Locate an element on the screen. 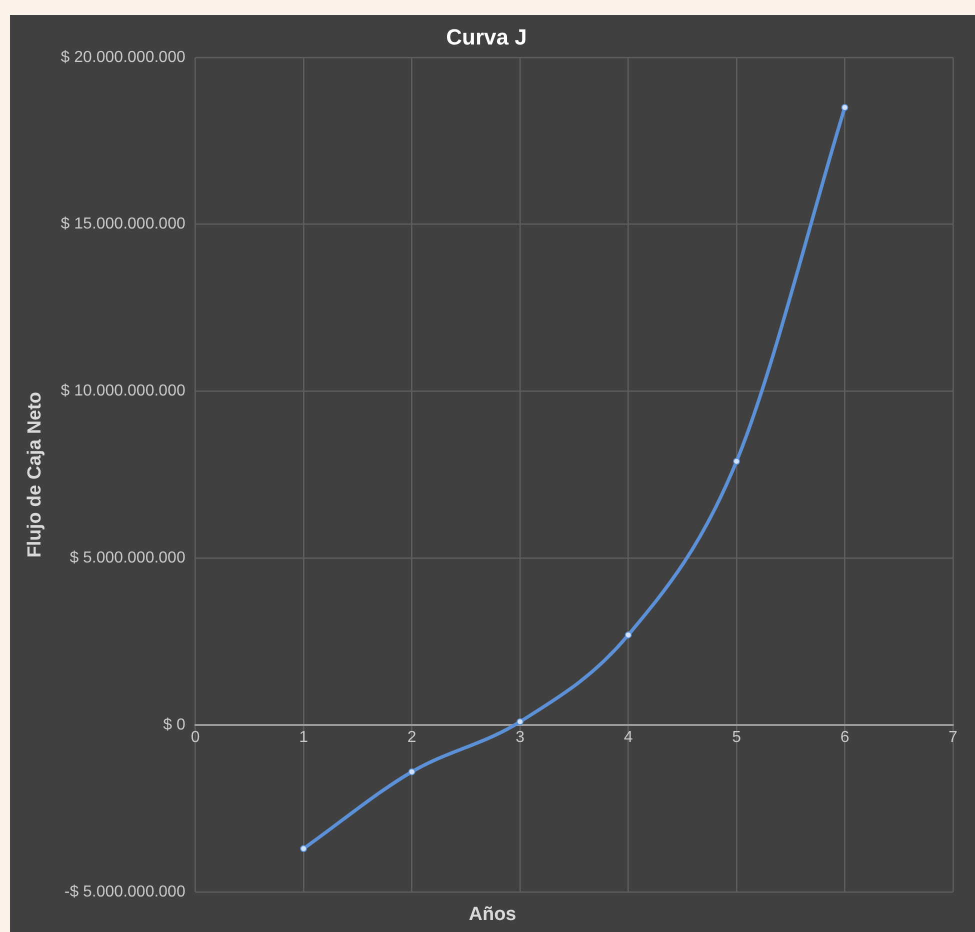  y-tick-label: $ 10.000.000.000 is located at coordinates (123, 391).